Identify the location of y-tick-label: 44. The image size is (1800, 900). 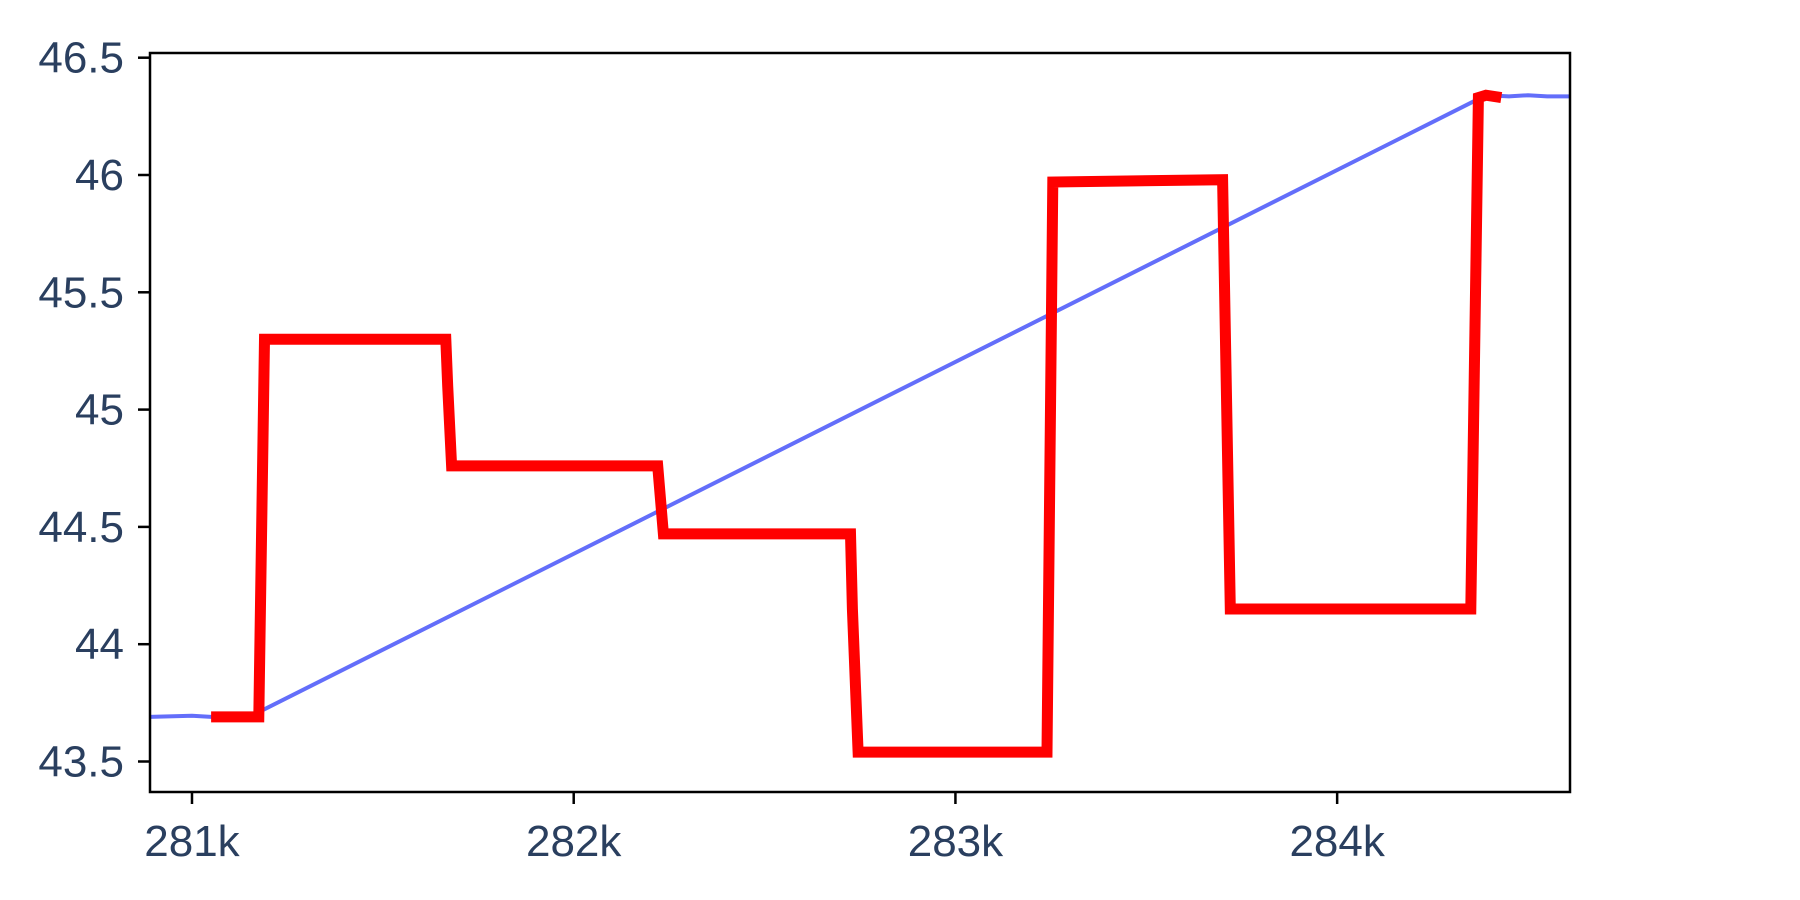
(99, 644).